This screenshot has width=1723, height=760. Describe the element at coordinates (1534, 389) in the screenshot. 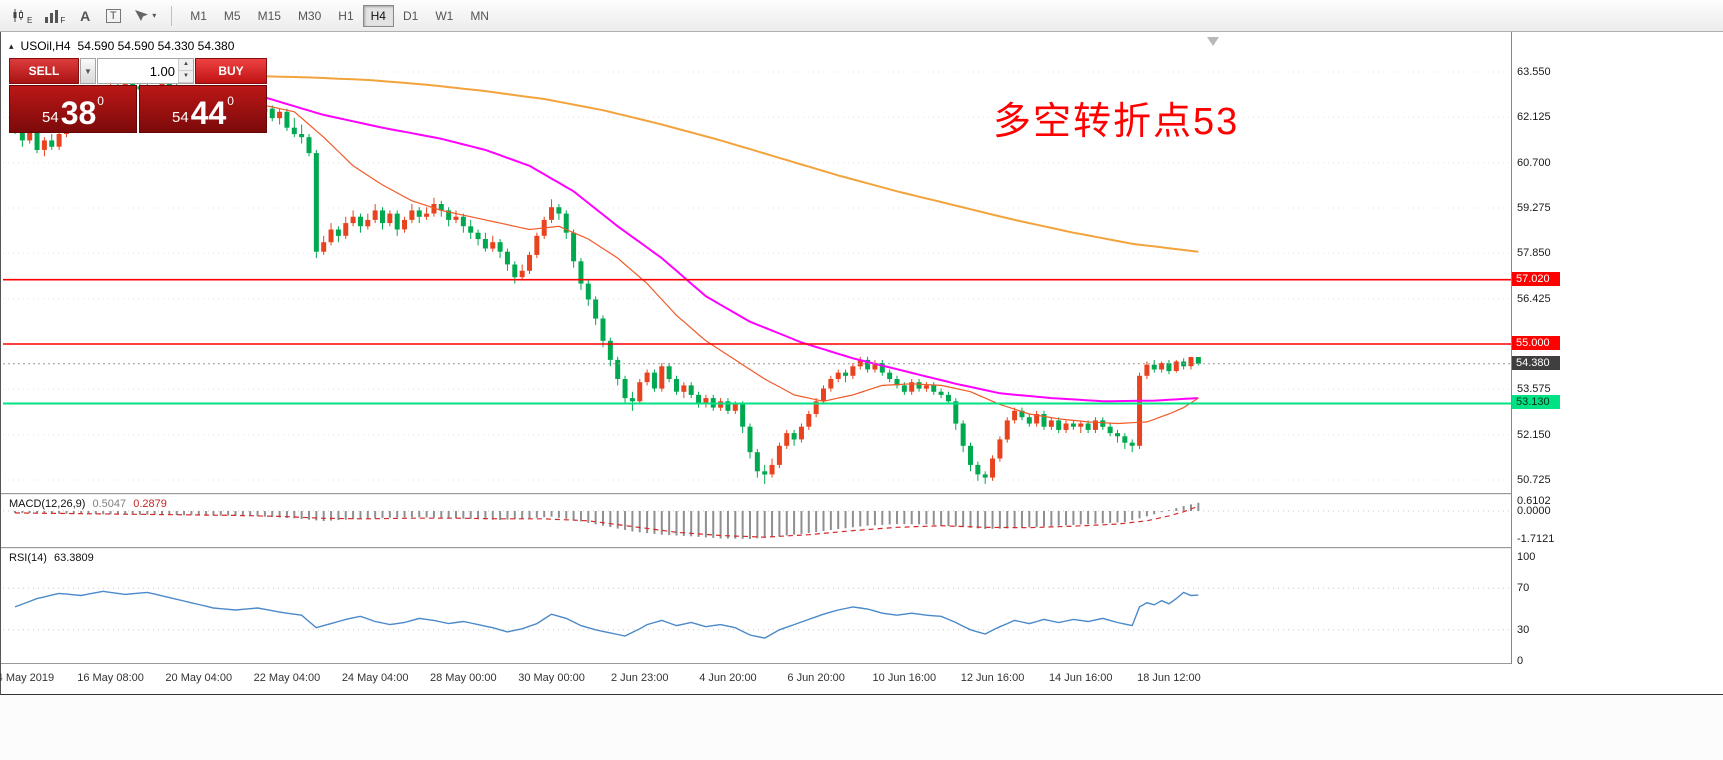

I see `price-axis-label: 53.575` at that location.